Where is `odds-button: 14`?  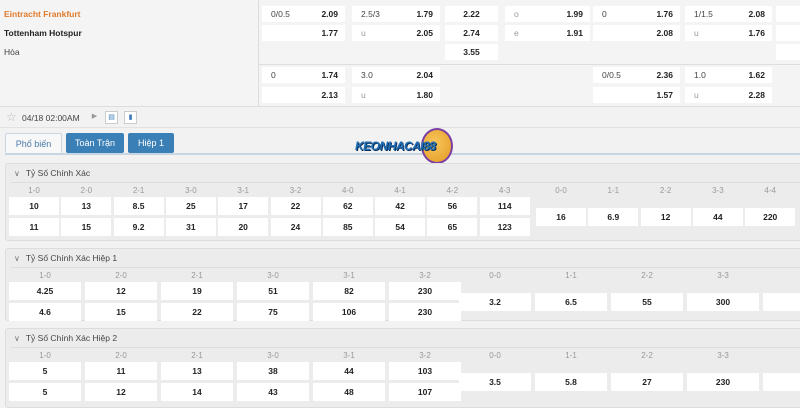
odds-button: 14 is located at coordinates (197, 392).